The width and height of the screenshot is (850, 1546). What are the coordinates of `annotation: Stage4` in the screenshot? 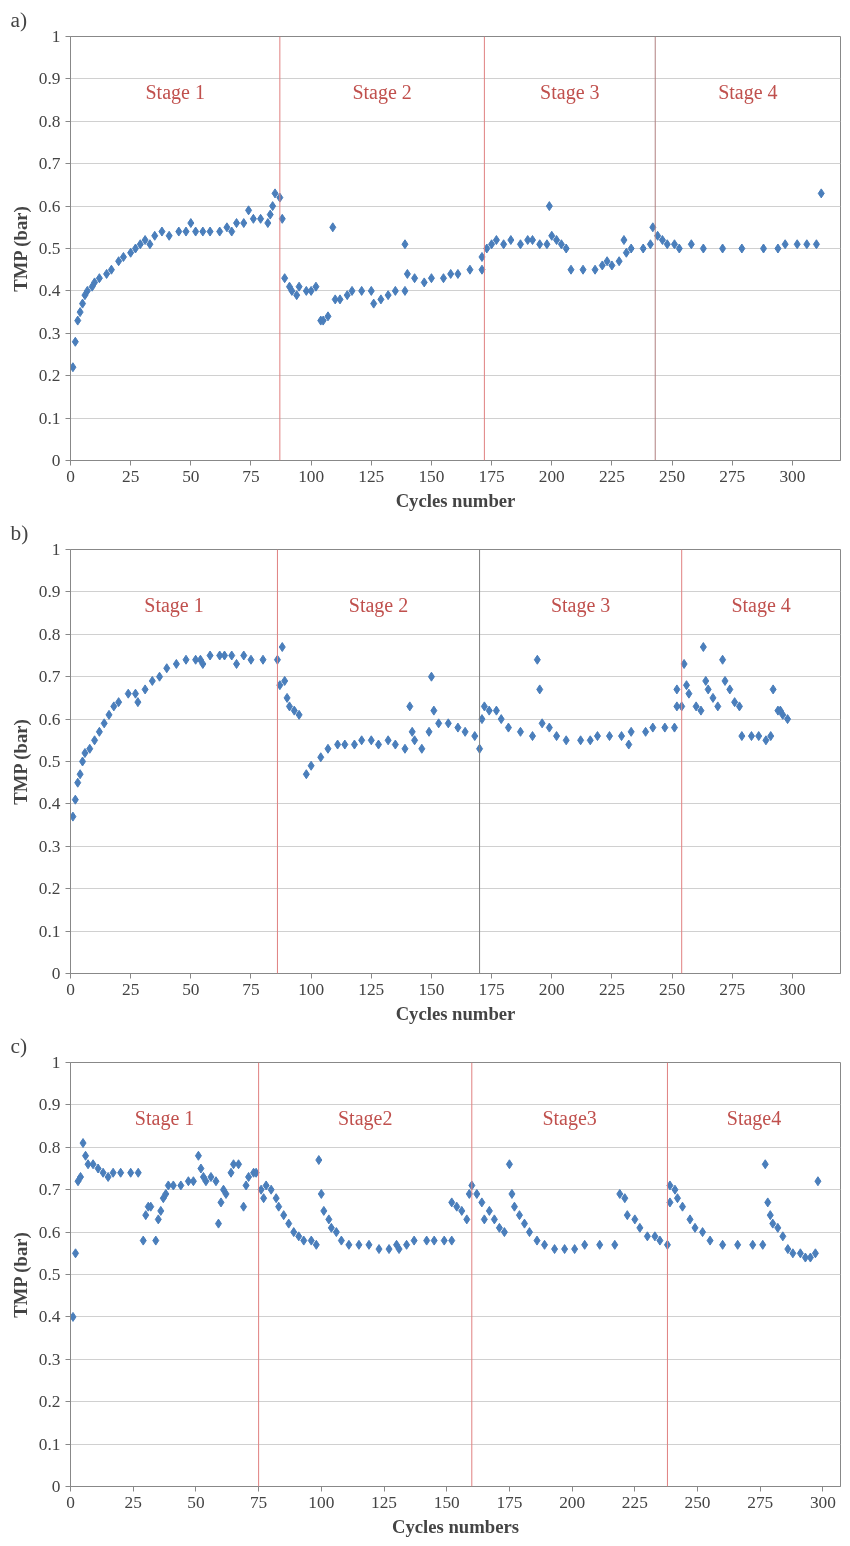 It's located at (754, 1118).